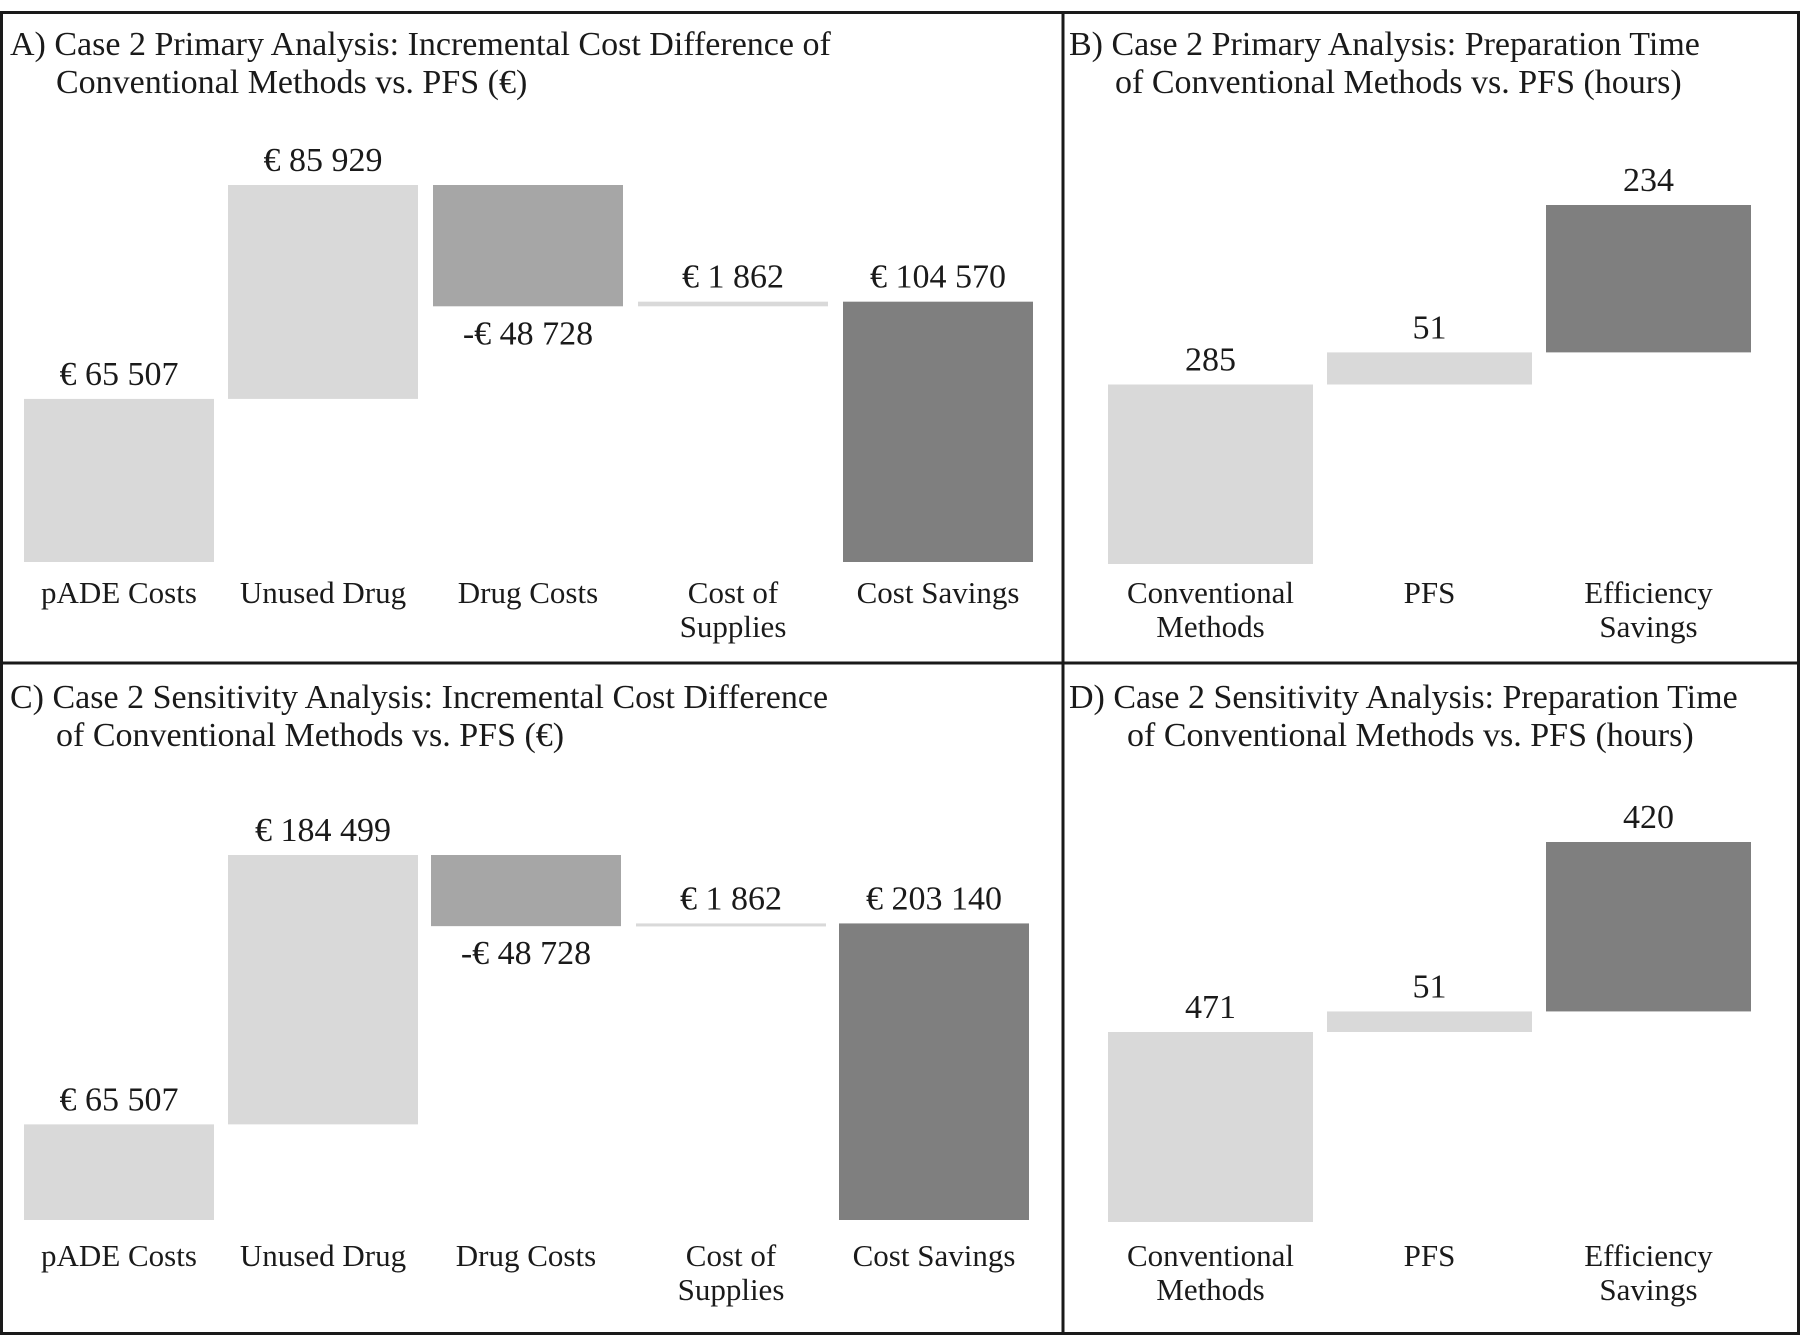  I want to click on bar-value-label: € 85 929, so click(323, 160).